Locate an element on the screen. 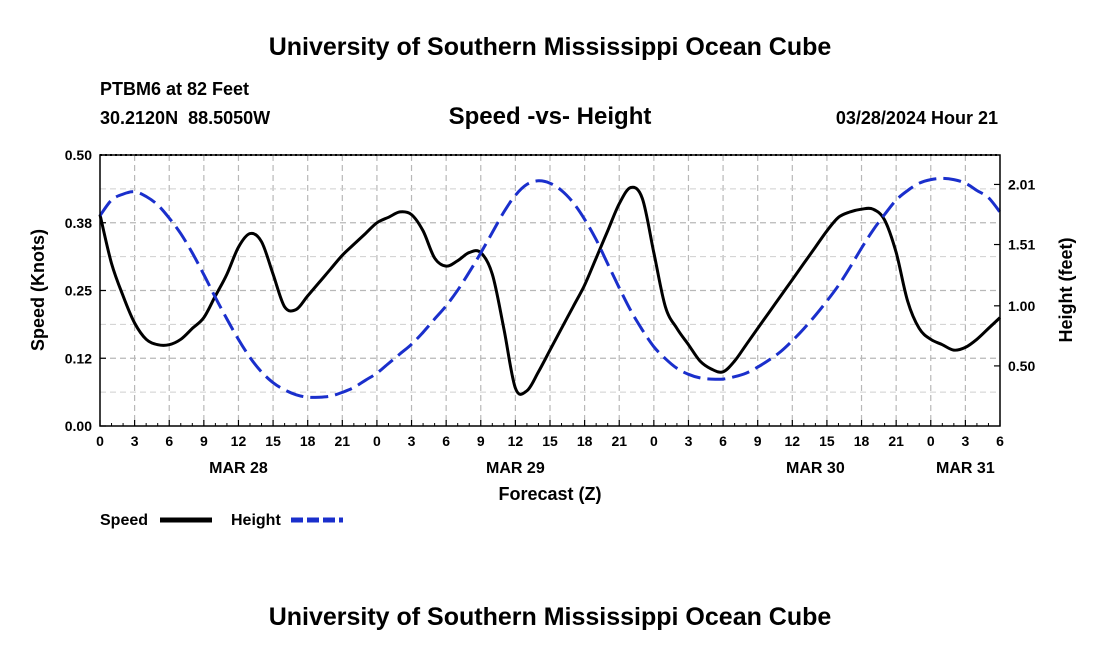 The height and width of the screenshot is (650, 1100). y-tick-label: 0.50 is located at coordinates (78, 155).